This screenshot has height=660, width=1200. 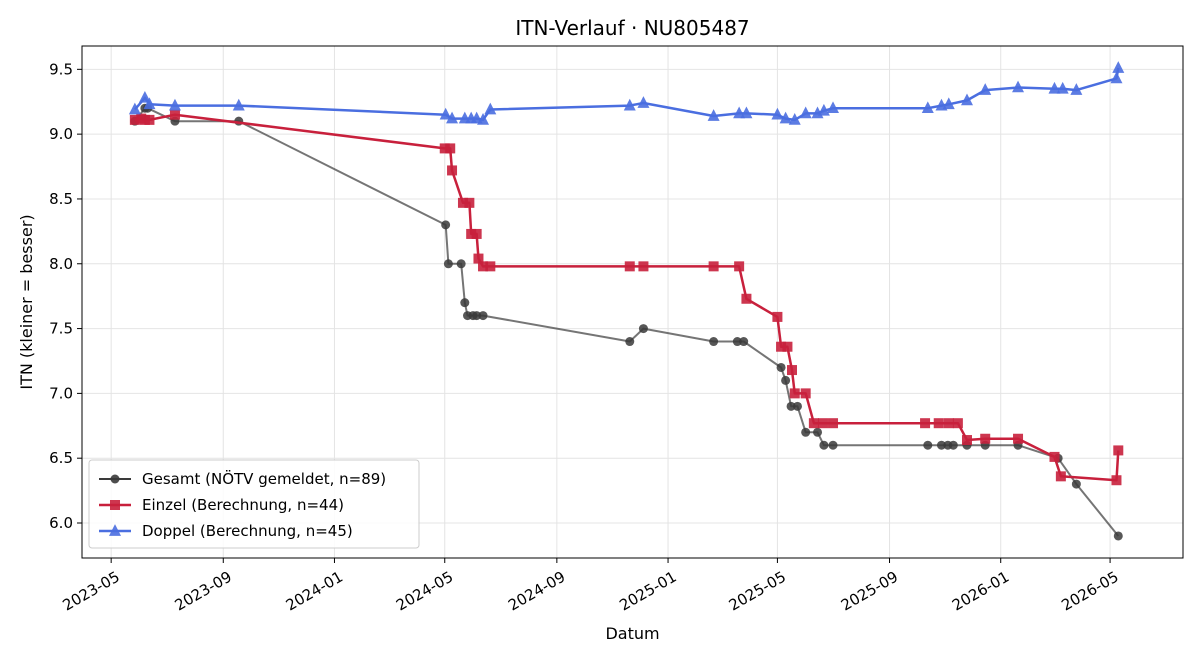 What do you see at coordinates (61, 264) in the screenshot?
I see `y-tick-label: 8.0` at bounding box center [61, 264].